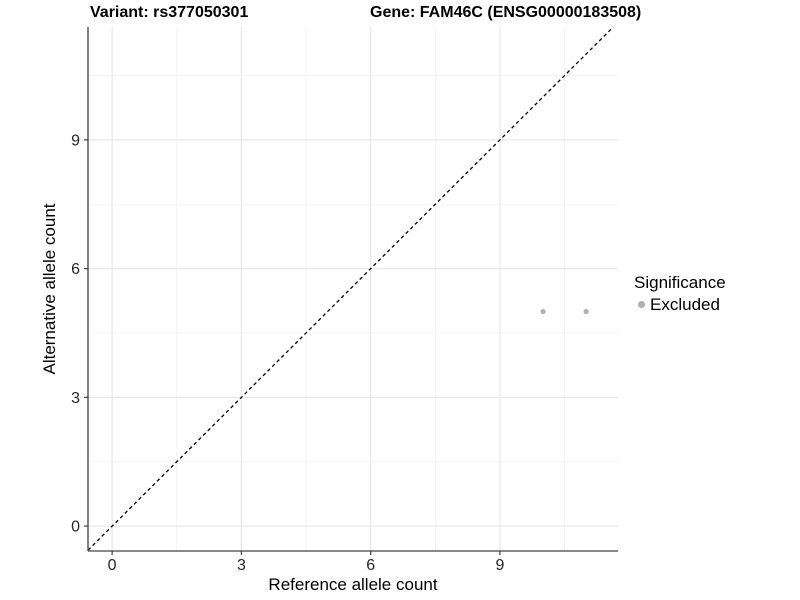 The height and width of the screenshot is (600, 800). I want to click on legend-title: Significance, so click(680, 282).